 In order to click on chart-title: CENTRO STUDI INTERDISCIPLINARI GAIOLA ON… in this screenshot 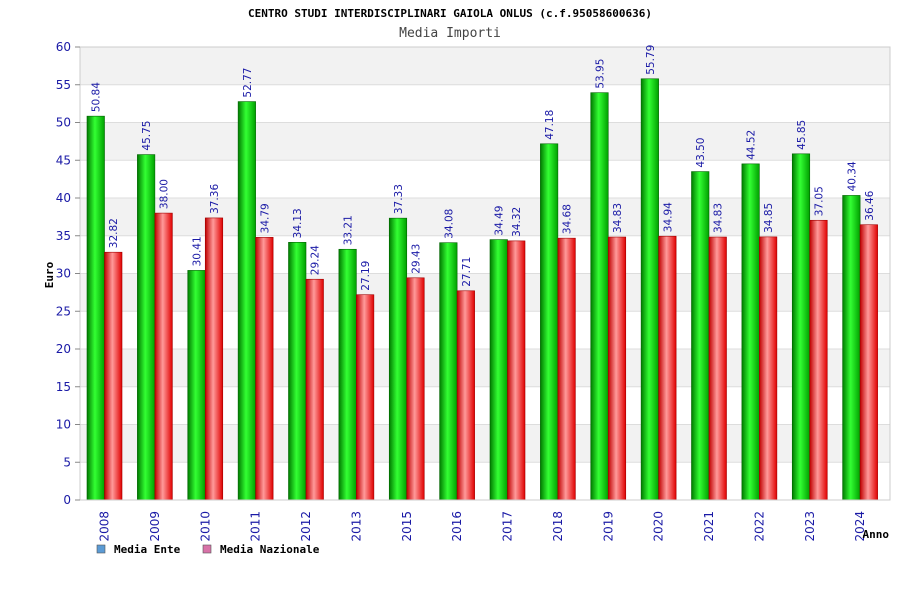, I will do `click(450, 13)`.